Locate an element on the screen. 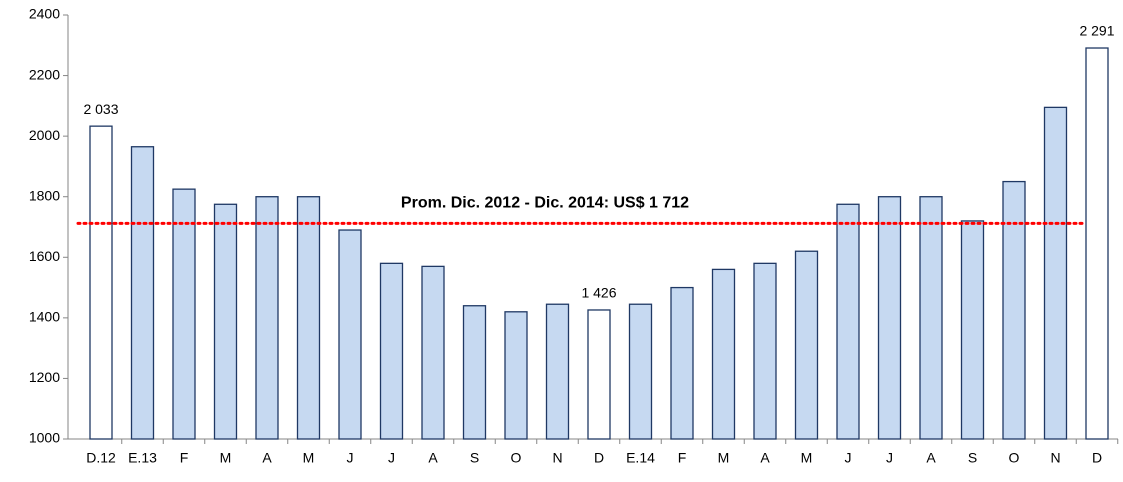 The image size is (1123, 482). y-tick-label: 1600 is located at coordinates (44, 256).